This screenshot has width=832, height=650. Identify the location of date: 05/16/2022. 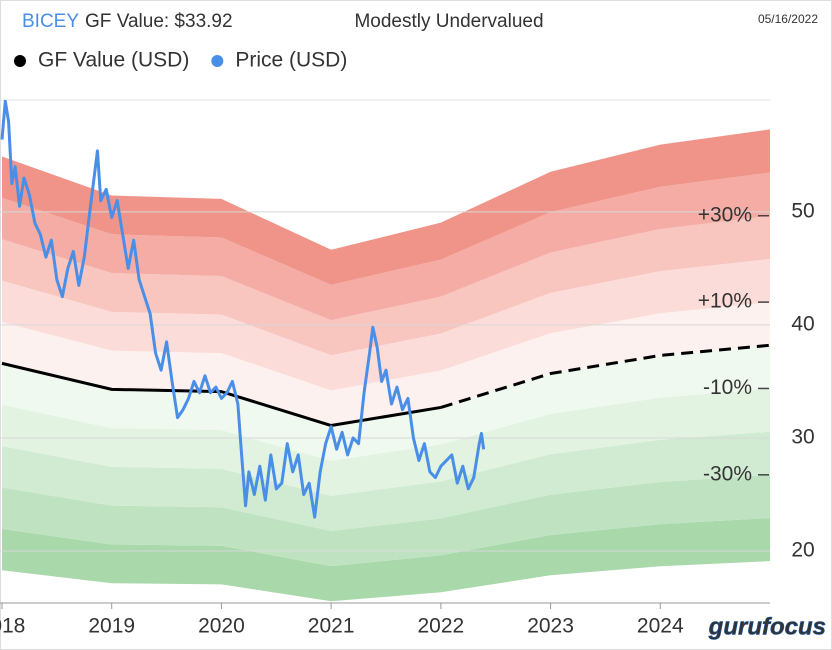
(788, 19).